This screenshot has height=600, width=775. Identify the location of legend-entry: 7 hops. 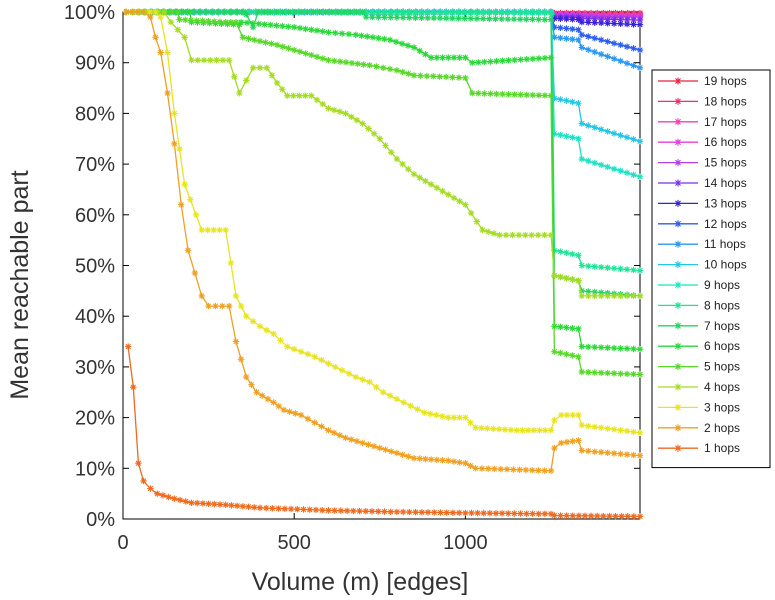
(699, 326).